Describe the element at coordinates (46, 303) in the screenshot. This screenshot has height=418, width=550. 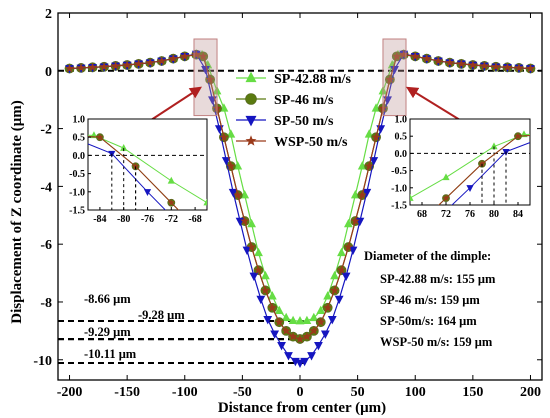
I see `y-tick-label: -8` at that location.